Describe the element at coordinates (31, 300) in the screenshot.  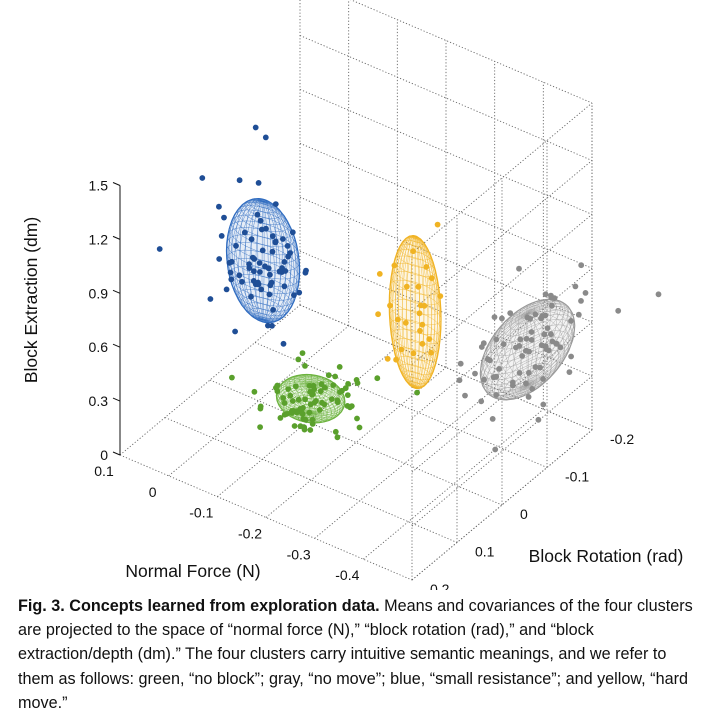
I see `z-axis-label: Block Extraction (dm)` at that location.